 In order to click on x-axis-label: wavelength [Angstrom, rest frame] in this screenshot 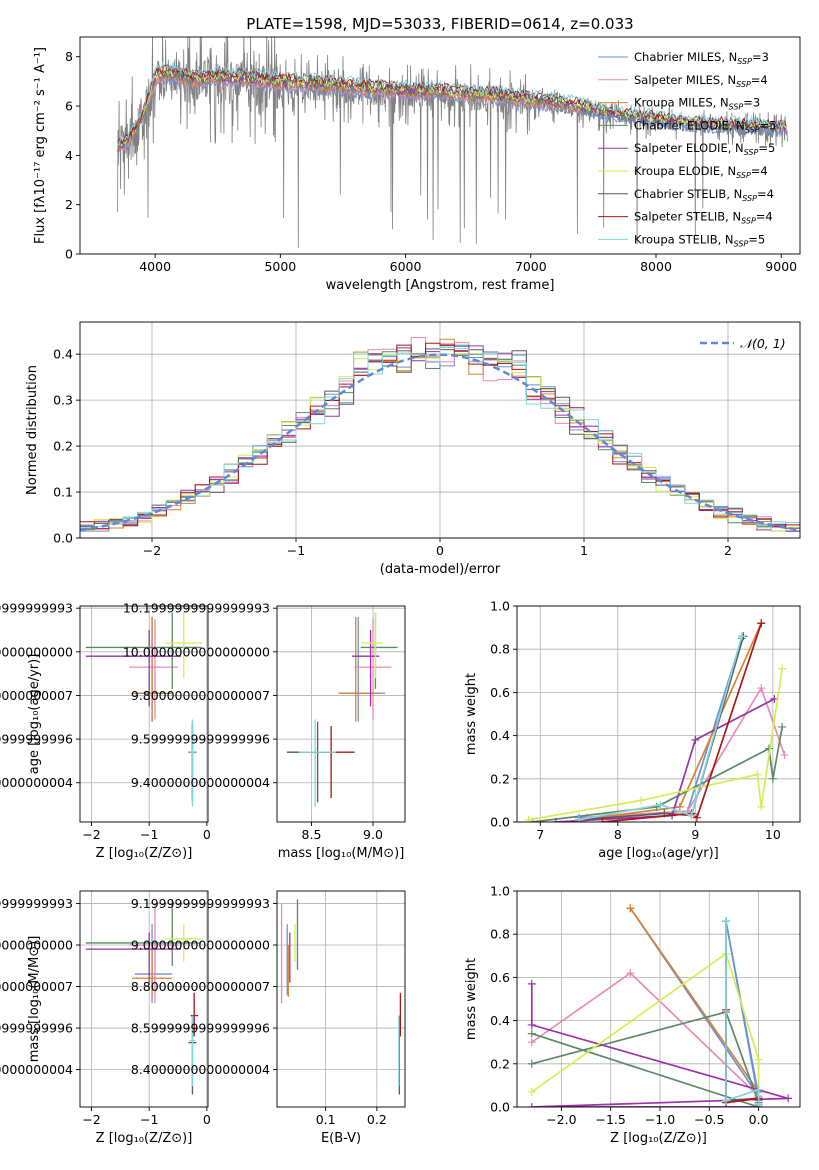, I will do `click(440, 285)`.